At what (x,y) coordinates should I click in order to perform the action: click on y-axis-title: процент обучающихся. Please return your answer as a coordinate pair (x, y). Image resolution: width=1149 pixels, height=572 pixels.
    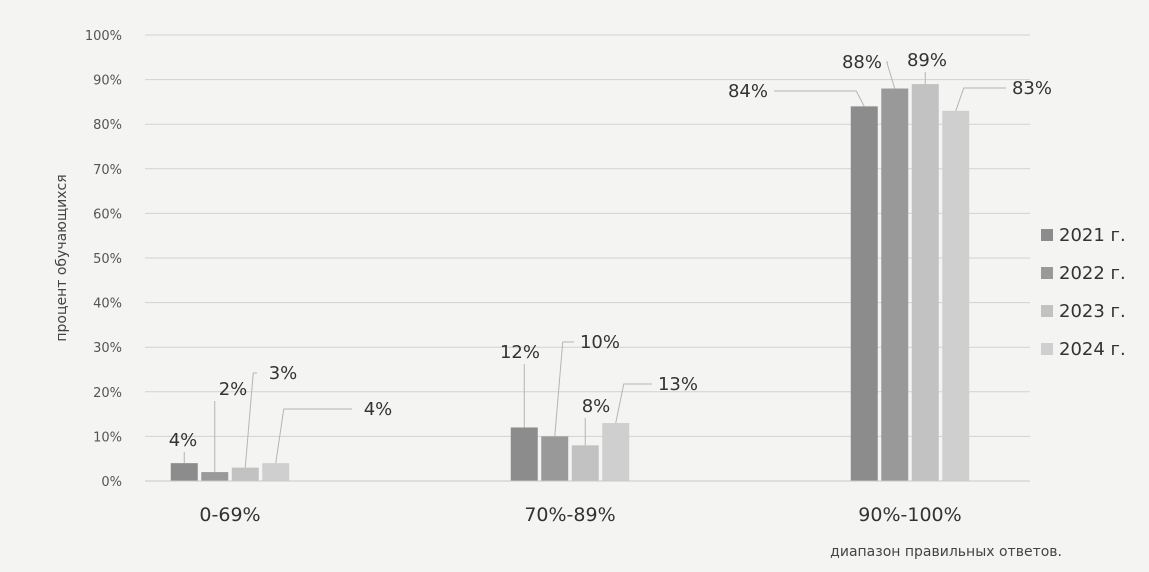
    Looking at the image, I should click on (62, 257).